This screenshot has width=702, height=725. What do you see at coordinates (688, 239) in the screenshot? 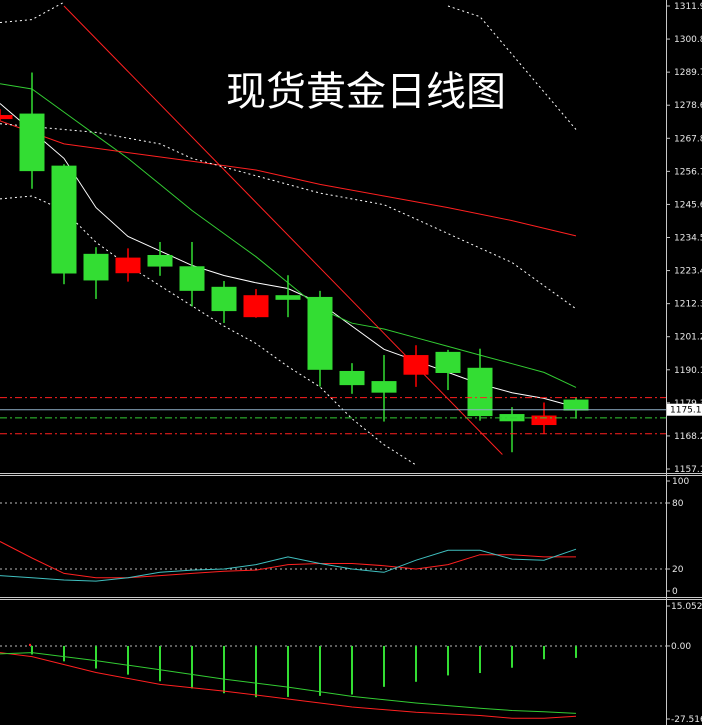
I see `price-tick-label: 1234.50` at bounding box center [688, 239].